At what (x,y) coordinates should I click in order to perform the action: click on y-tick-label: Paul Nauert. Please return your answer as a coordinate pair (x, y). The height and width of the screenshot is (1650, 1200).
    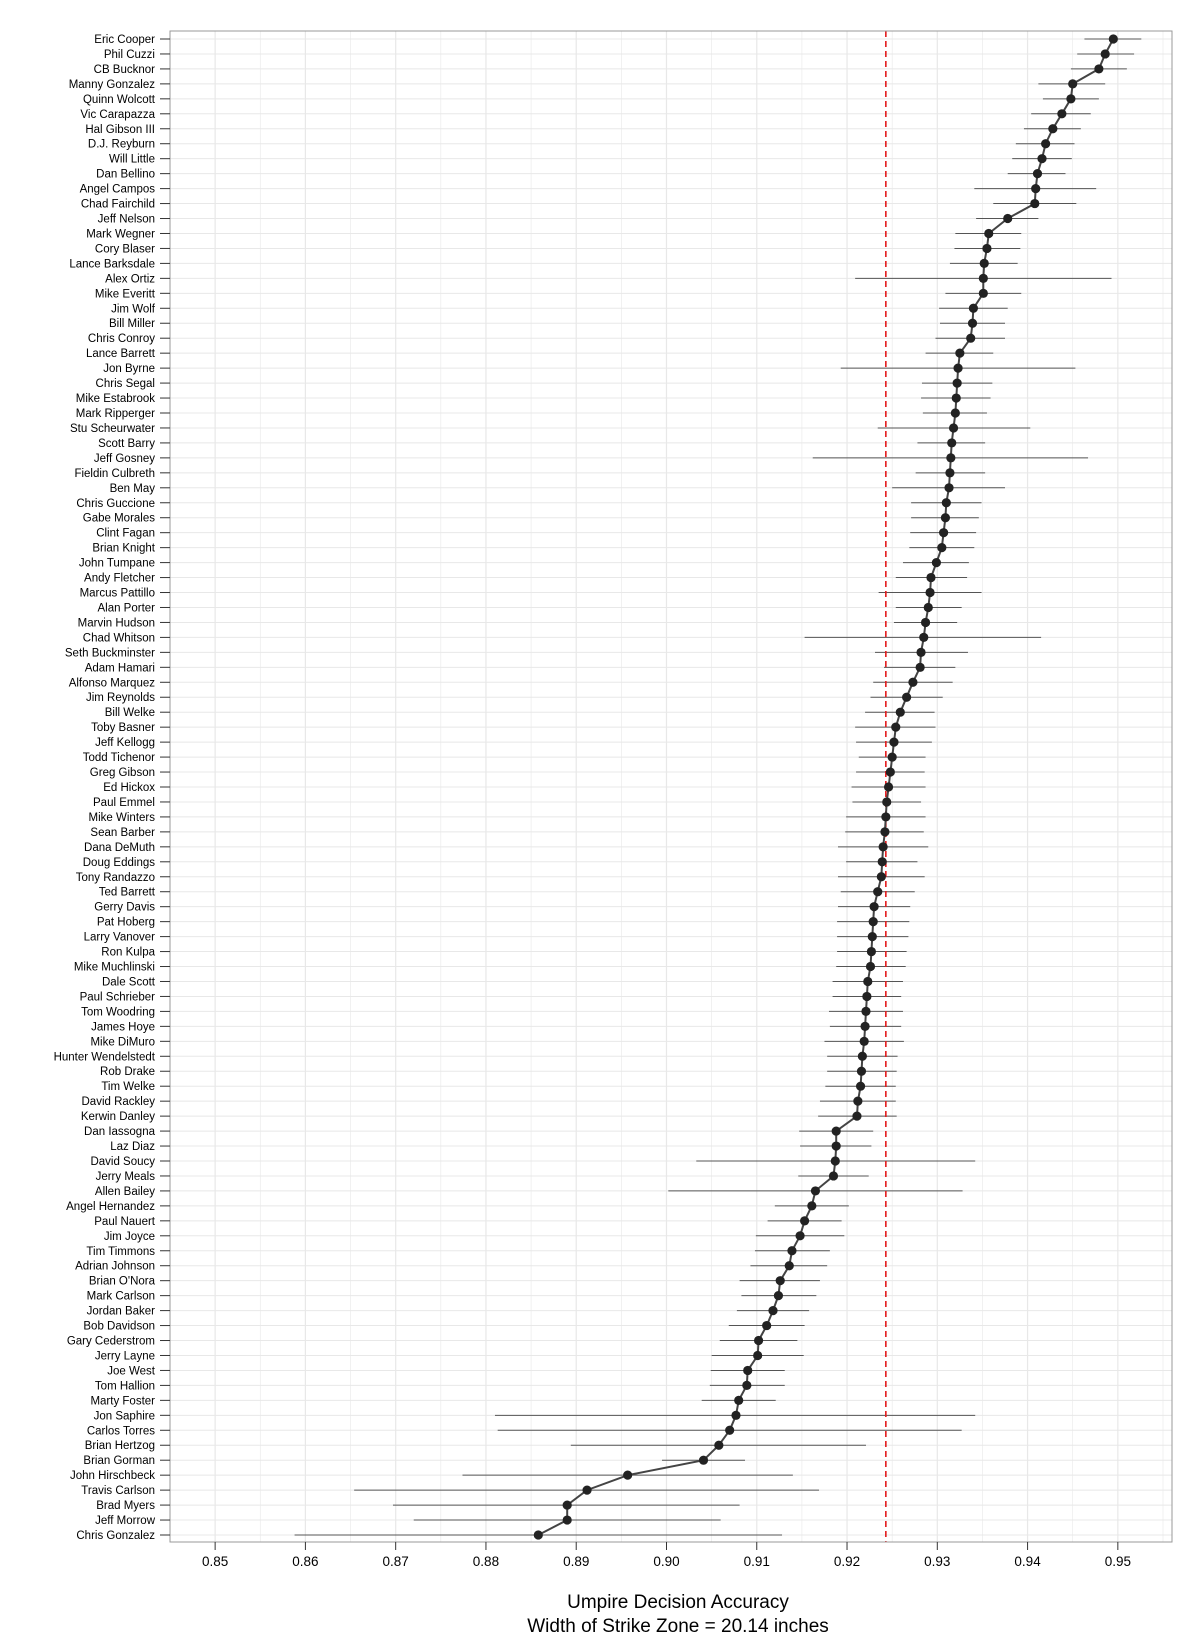
    Looking at the image, I should click on (125, 1222).